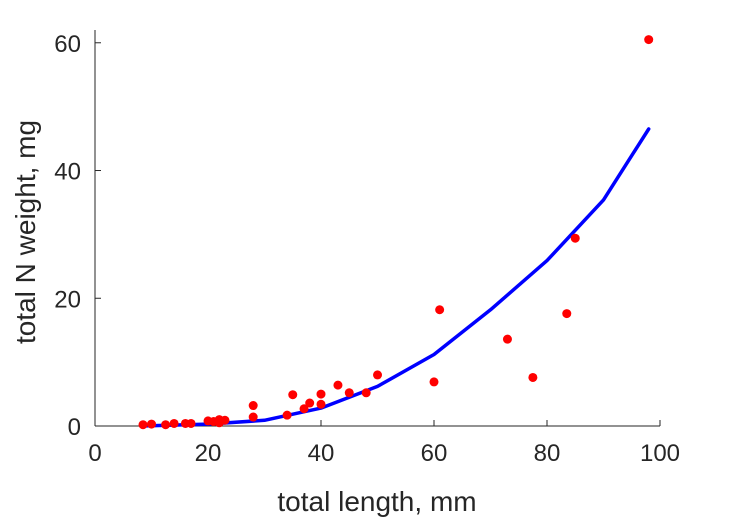  Describe the element at coordinates (25, 232) in the screenshot. I see `y-axis-label: total N weight, mg` at that location.